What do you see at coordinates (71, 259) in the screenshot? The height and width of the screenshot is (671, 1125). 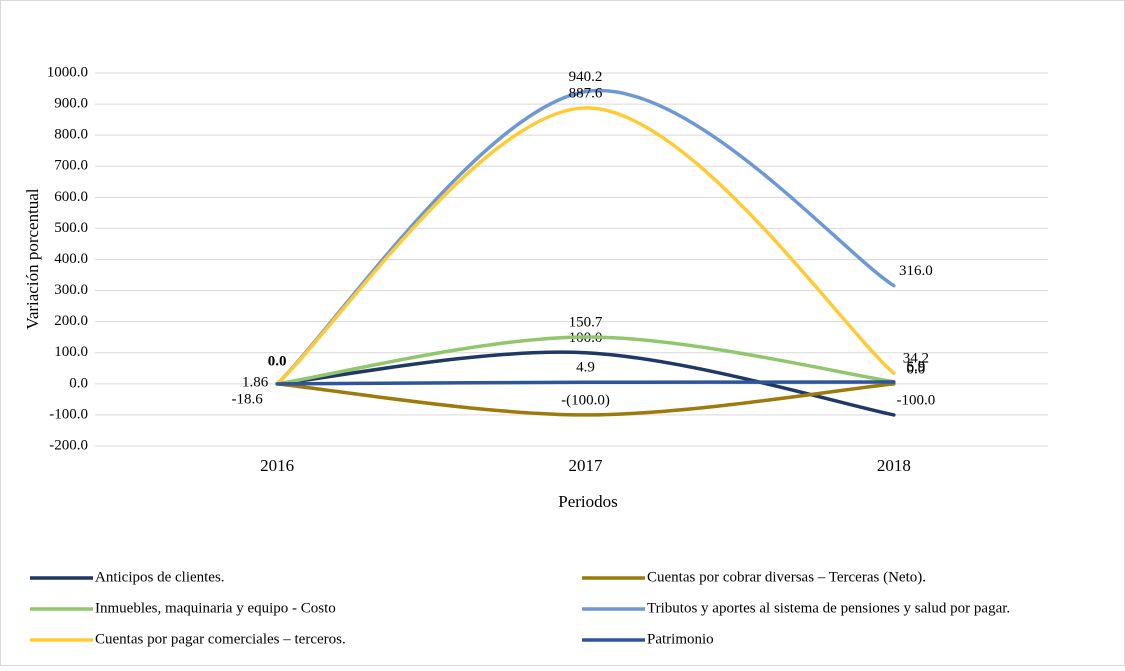 I see `y-tick-label: 400.0` at bounding box center [71, 259].